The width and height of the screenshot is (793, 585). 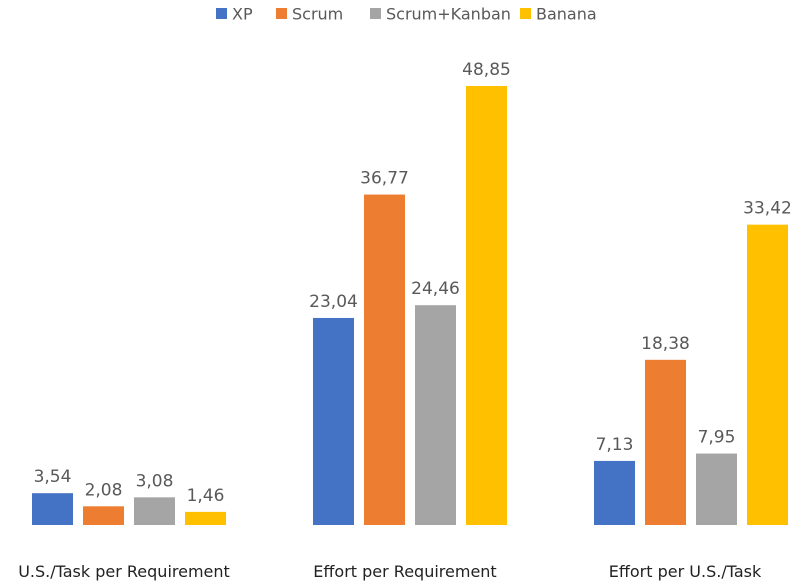 I want to click on data-label-xp-effort-per-u-s-task: 7,13, so click(x=615, y=445).